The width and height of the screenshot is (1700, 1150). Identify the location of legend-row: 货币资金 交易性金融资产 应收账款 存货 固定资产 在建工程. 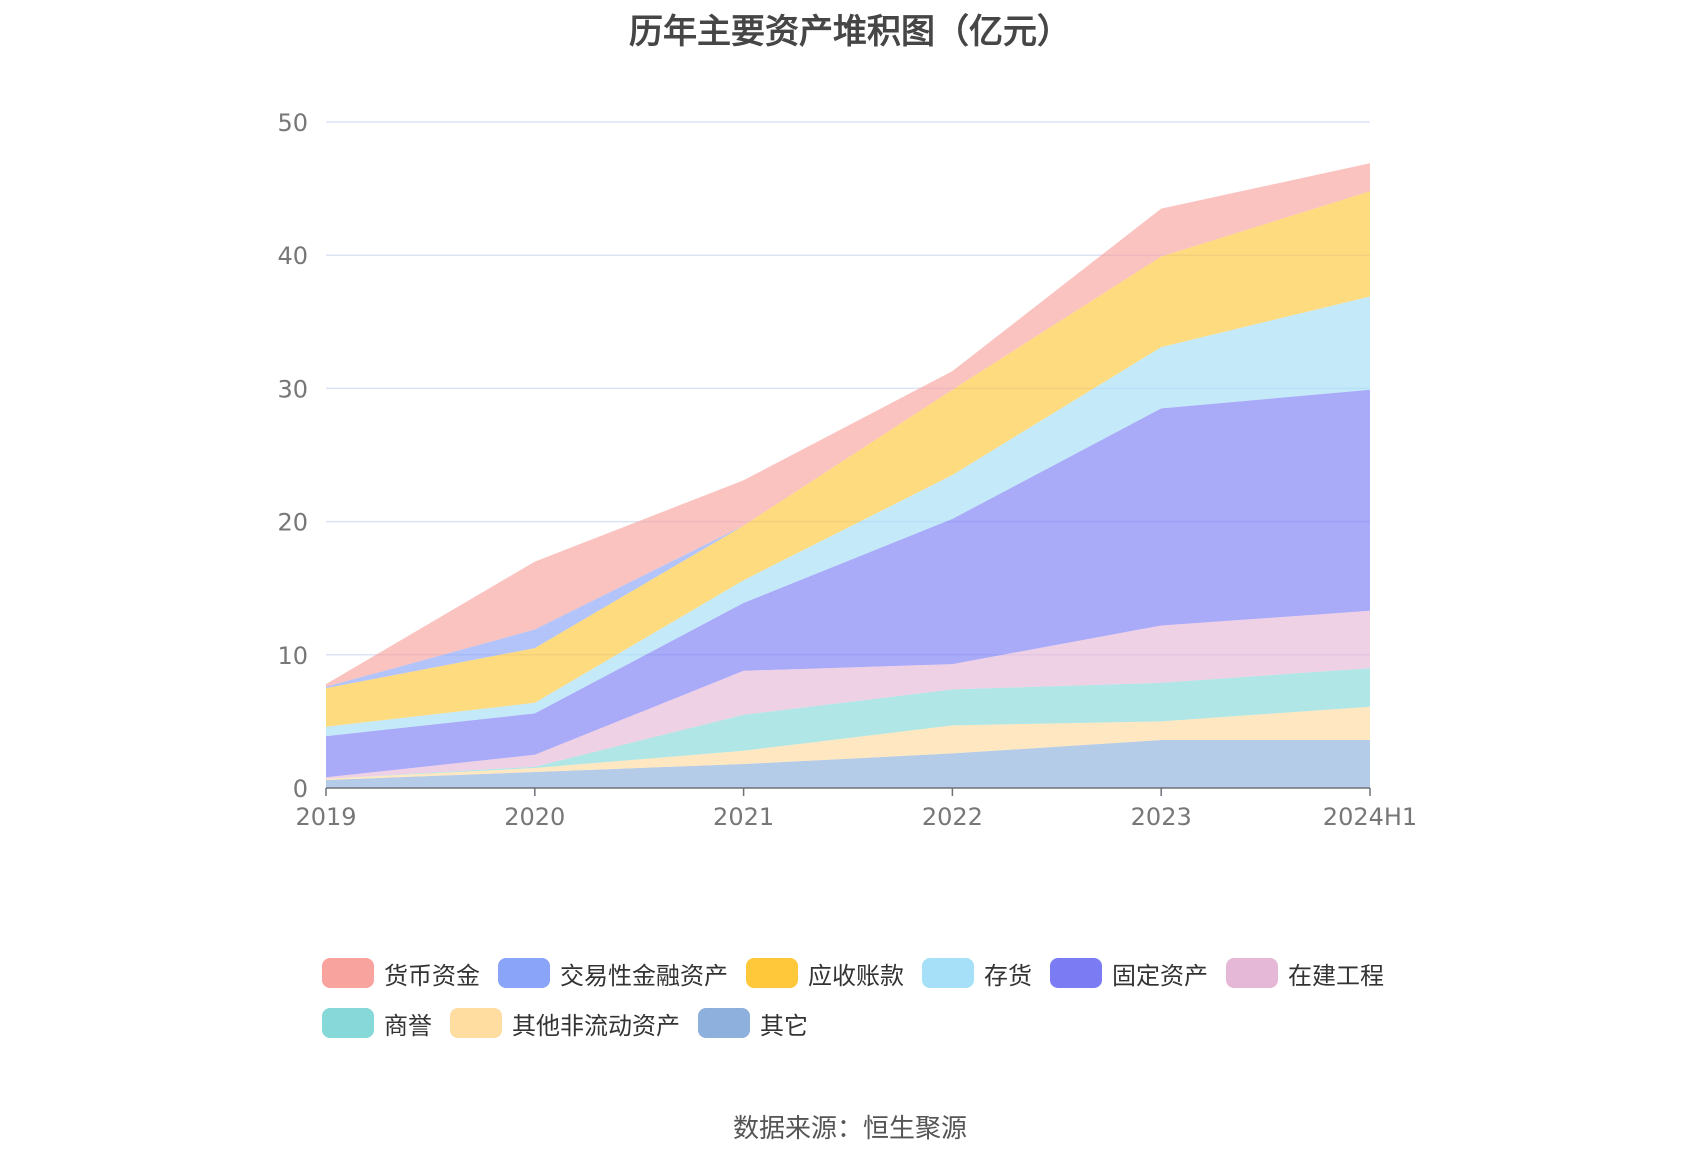
(872, 973).